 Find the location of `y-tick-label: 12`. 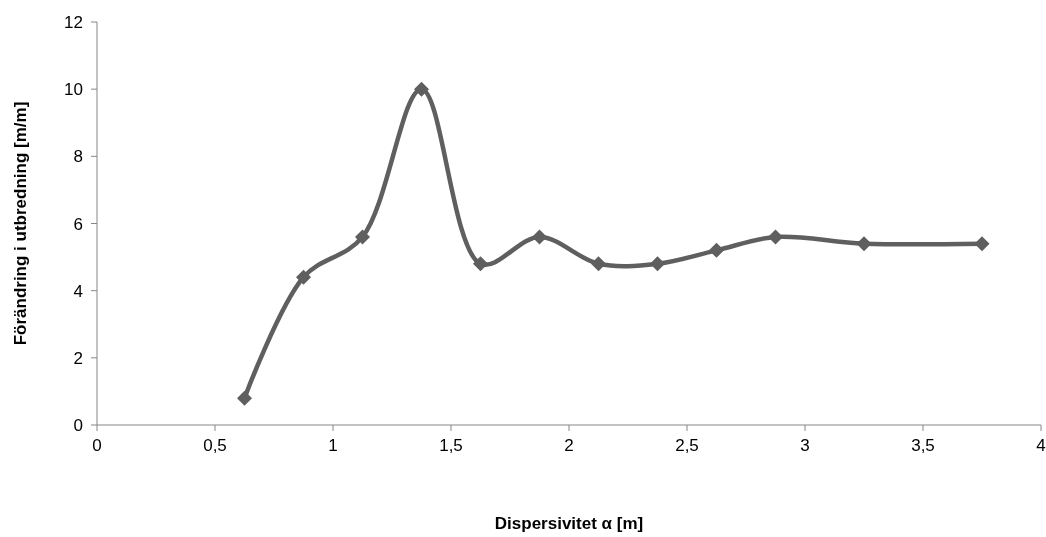

y-tick-label: 12 is located at coordinates (73, 22).